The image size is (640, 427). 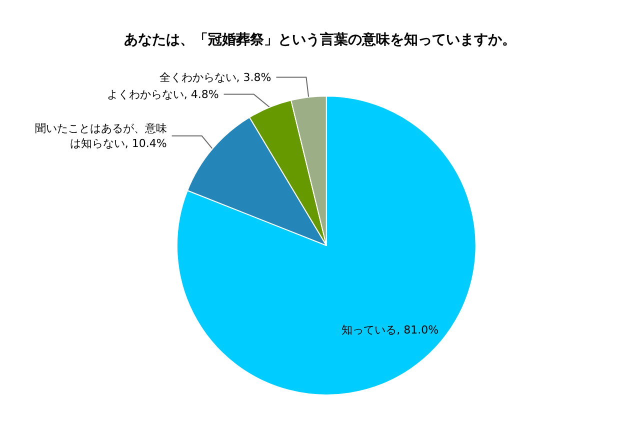 What do you see at coordinates (320, 39) in the screenshot?
I see `chart-title: あなたは、「冠婚葬祭」という言葉の意味を知っていますか。` at bounding box center [320, 39].